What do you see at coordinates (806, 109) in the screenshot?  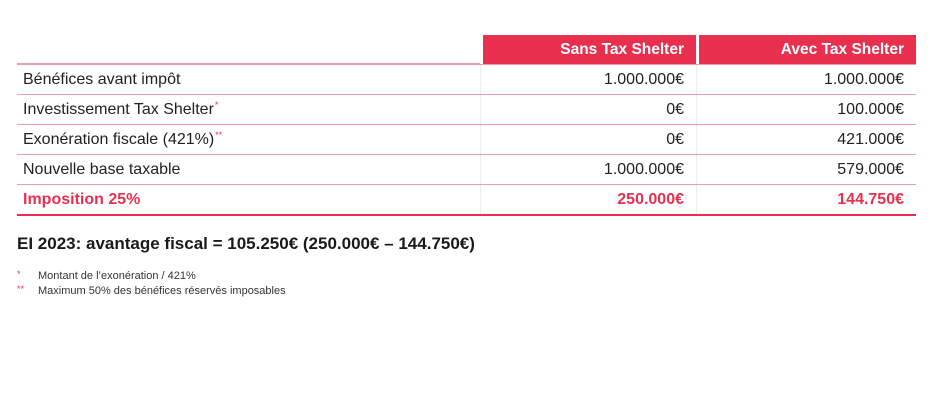 I see `value-avec: 100.000€` at bounding box center [806, 109].